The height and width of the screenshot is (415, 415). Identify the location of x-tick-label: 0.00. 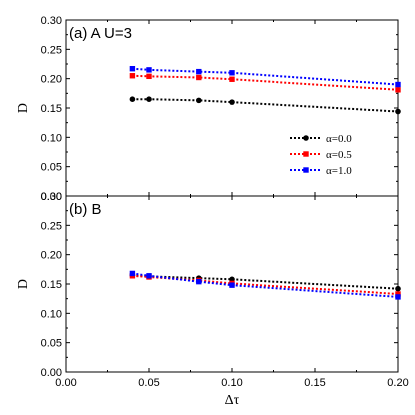
(65, 383).